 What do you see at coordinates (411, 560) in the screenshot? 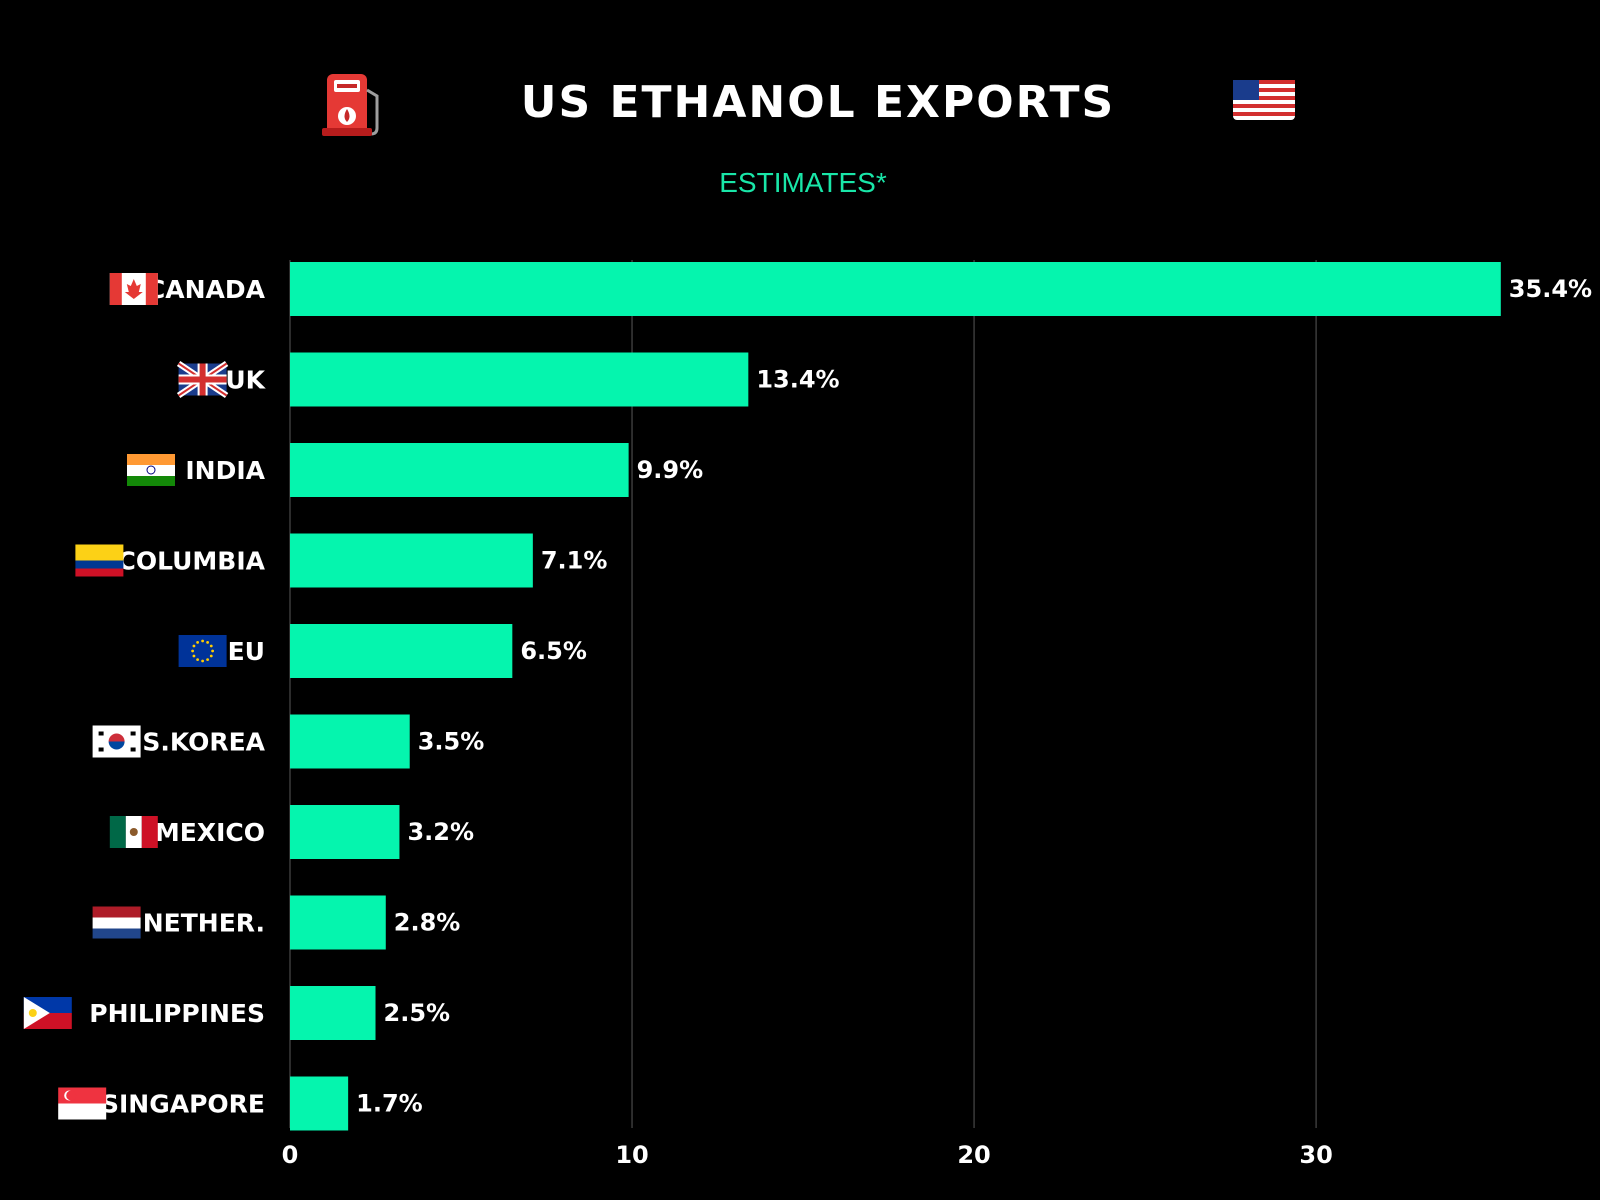
I see `bar-columbia` at bounding box center [411, 560].